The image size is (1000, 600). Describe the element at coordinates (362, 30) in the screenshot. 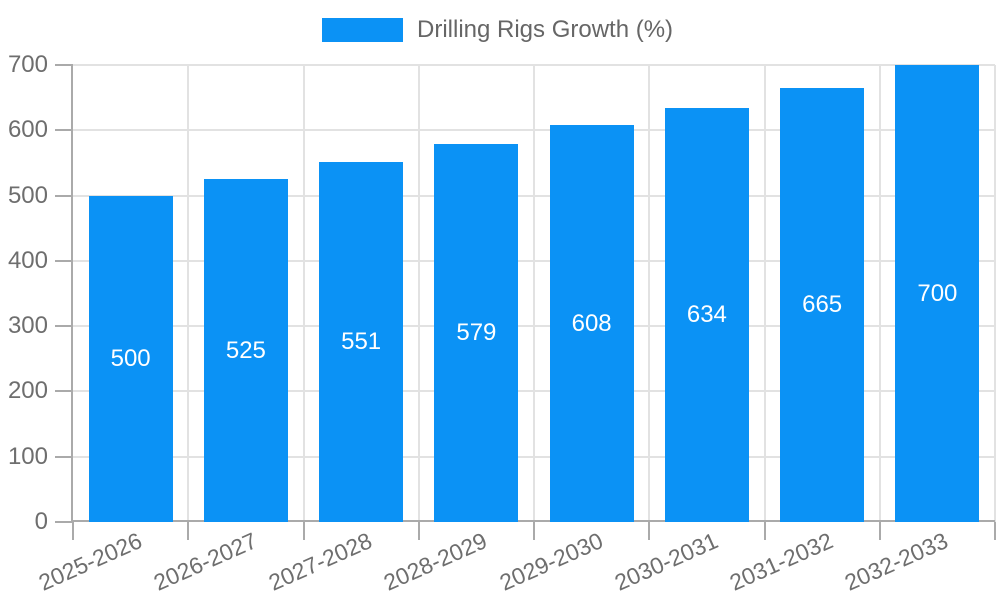

I see `legend-swatch` at that location.